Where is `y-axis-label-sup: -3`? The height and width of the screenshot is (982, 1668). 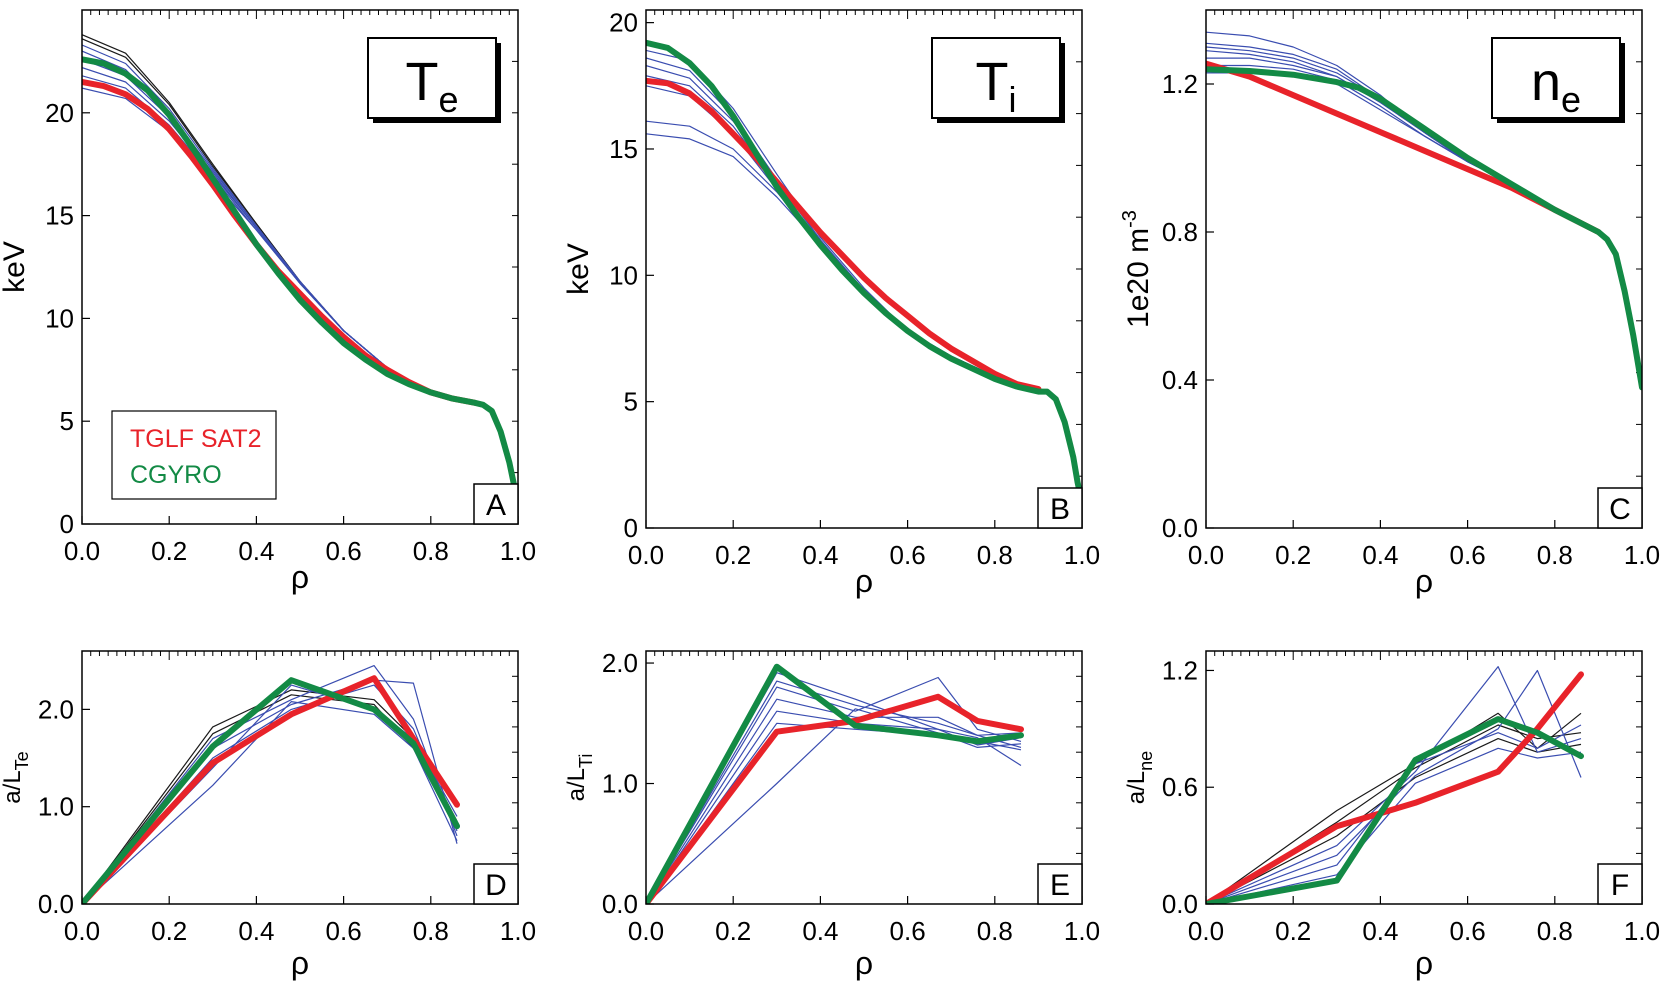
y-axis-label-sup: -3 is located at coordinates (1130, 219).